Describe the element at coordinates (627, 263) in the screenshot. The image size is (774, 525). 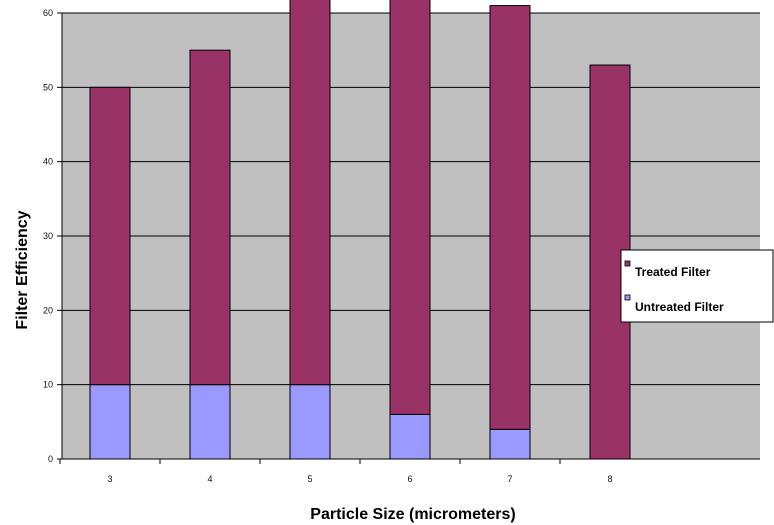
I see `legend-swatch-treated` at that location.